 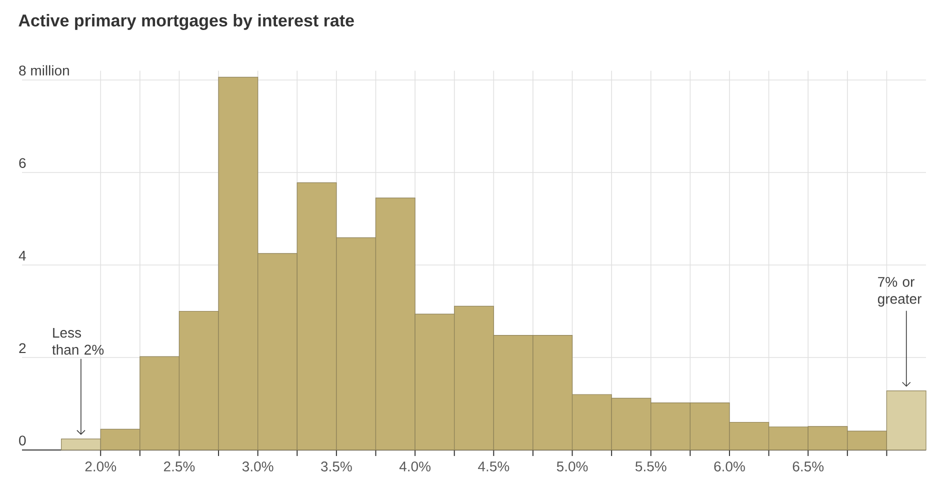 What do you see at coordinates (572, 467) in the screenshot?
I see `x-tick-label: 5.0%` at bounding box center [572, 467].